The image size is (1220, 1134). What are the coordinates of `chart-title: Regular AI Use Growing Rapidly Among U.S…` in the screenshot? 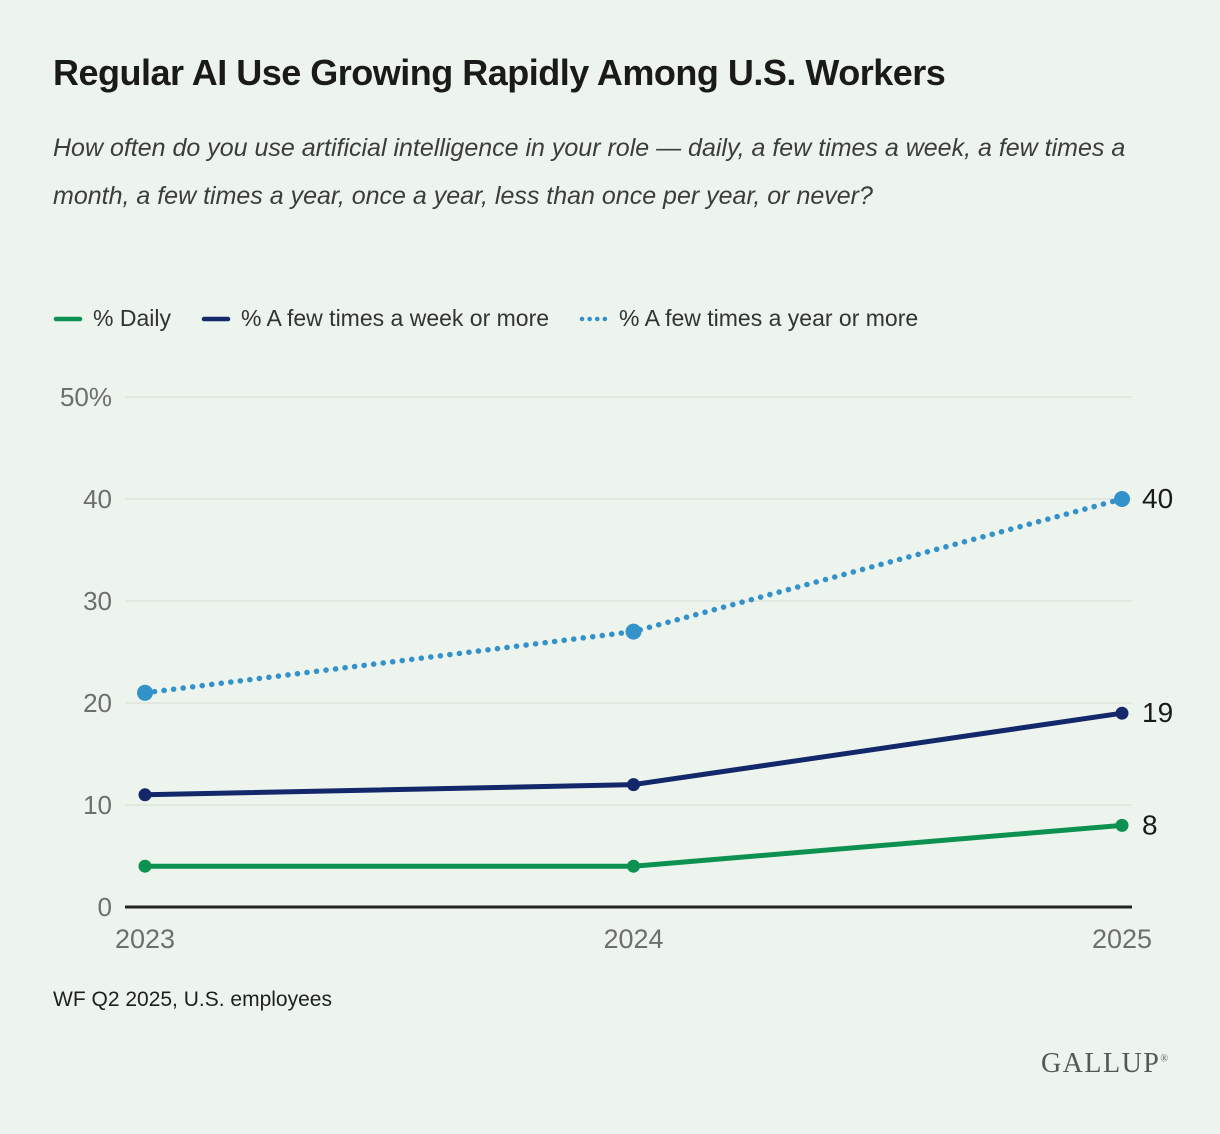 It's located at (499, 72).